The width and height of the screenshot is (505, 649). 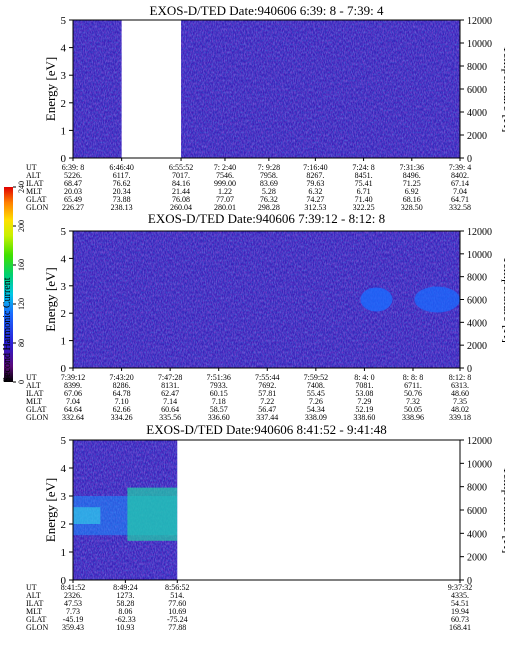 What do you see at coordinates (460, 385) in the screenshot?
I see `orbit-table-value: 6313.` at bounding box center [460, 385].